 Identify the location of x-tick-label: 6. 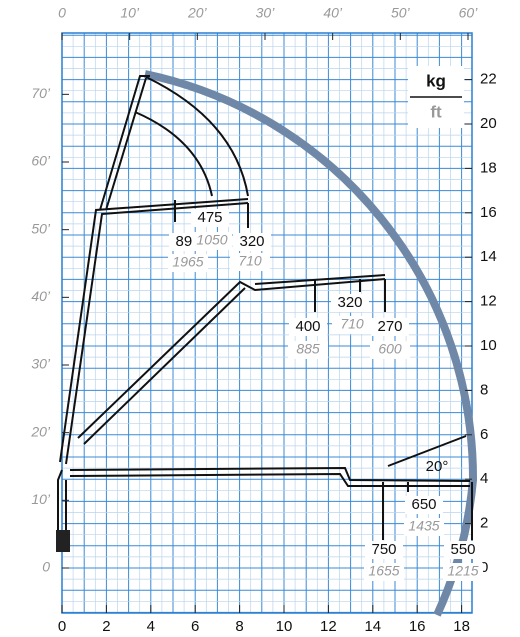
(195, 626).